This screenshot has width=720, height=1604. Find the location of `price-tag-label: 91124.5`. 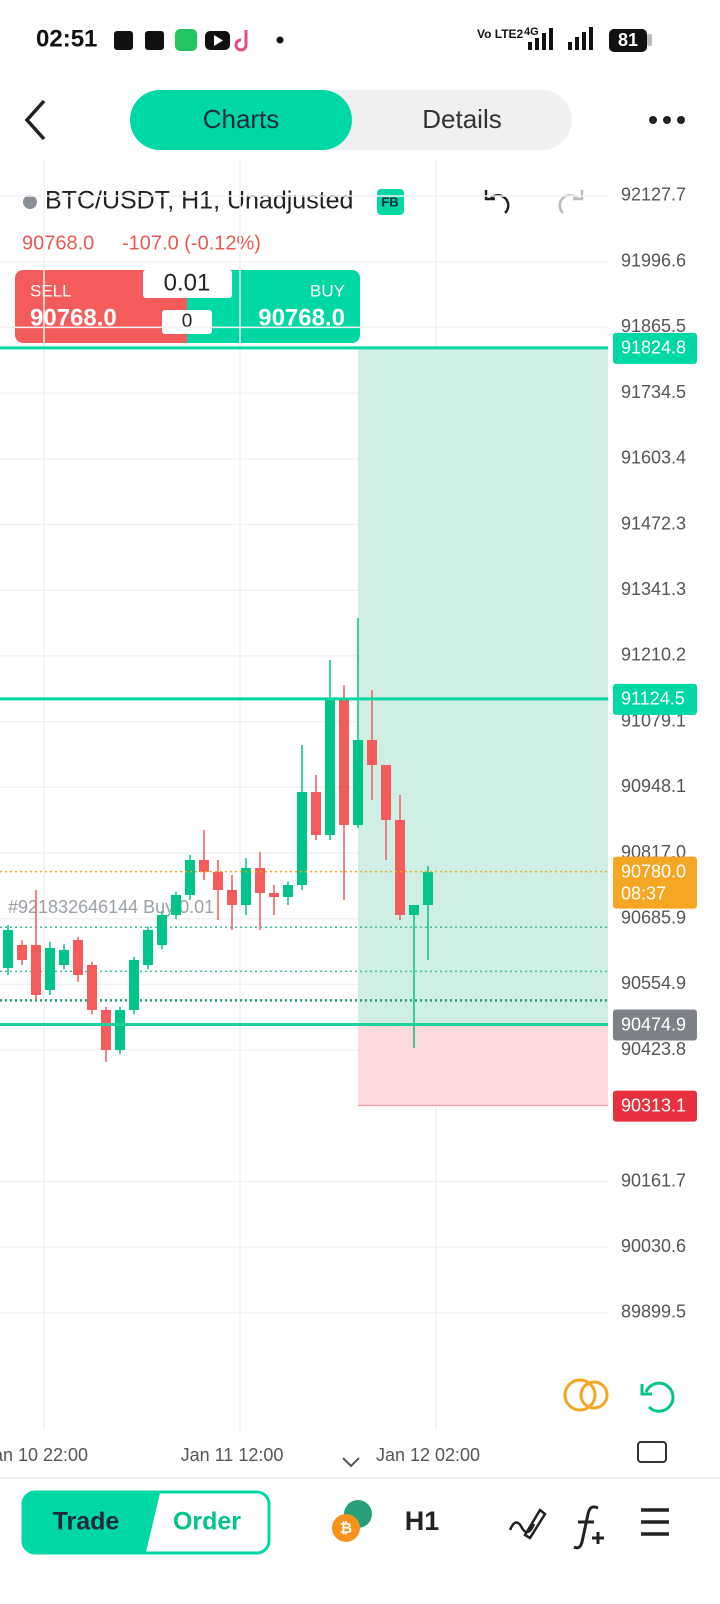

price-tag-label: 91124.5 is located at coordinates (653, 699).